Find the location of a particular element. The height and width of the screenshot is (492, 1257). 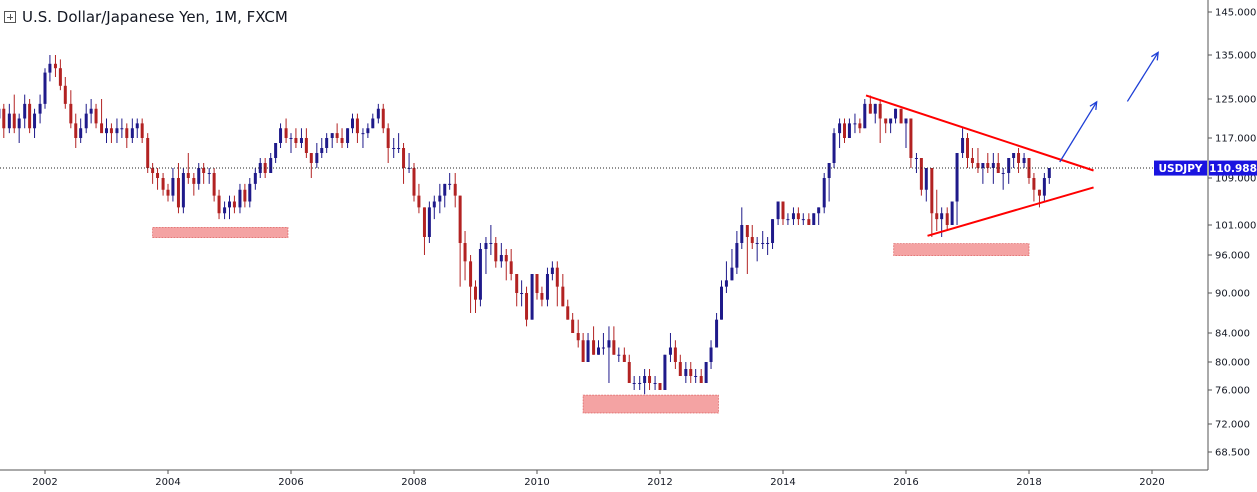

y-tick-label: 101.000 is located at coordinates (1235, 226).